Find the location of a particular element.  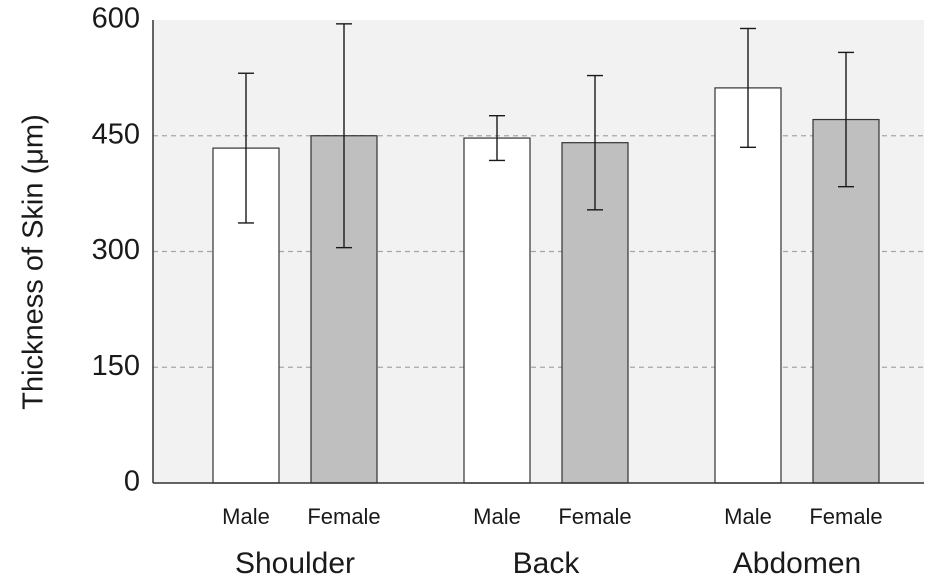

x-group-label: Abdomen is located at coordinates (797, 562).